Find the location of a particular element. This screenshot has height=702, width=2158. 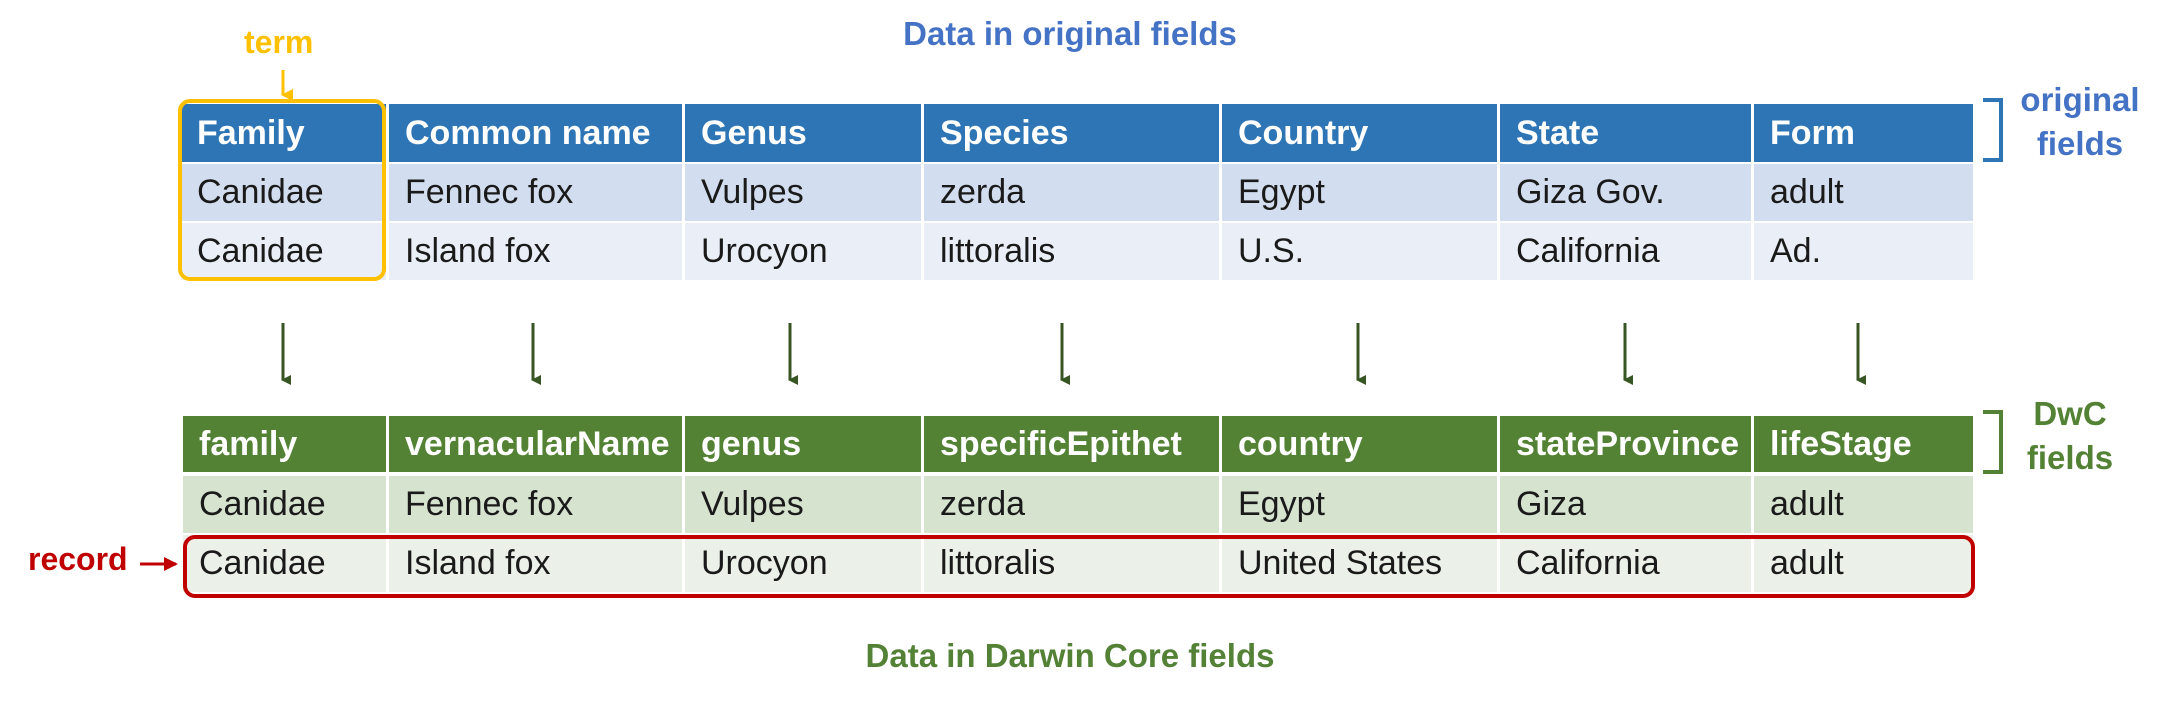

dwc-fields-label-line1: DwC is located at coordinates (2070, 413).